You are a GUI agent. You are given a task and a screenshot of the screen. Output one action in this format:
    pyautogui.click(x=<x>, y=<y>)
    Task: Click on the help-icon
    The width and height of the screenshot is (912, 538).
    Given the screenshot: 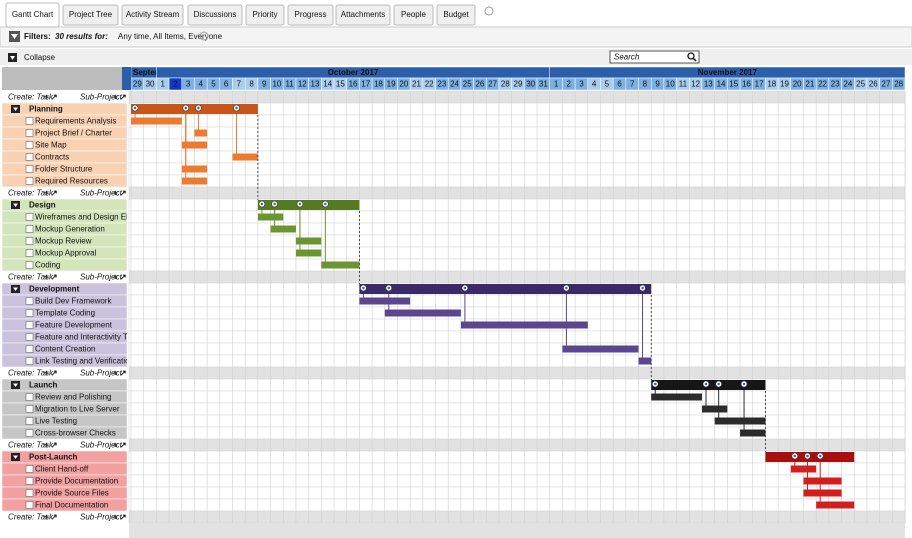 What is the action you would take?
    pyautogui.click(x=489, y=11)
    